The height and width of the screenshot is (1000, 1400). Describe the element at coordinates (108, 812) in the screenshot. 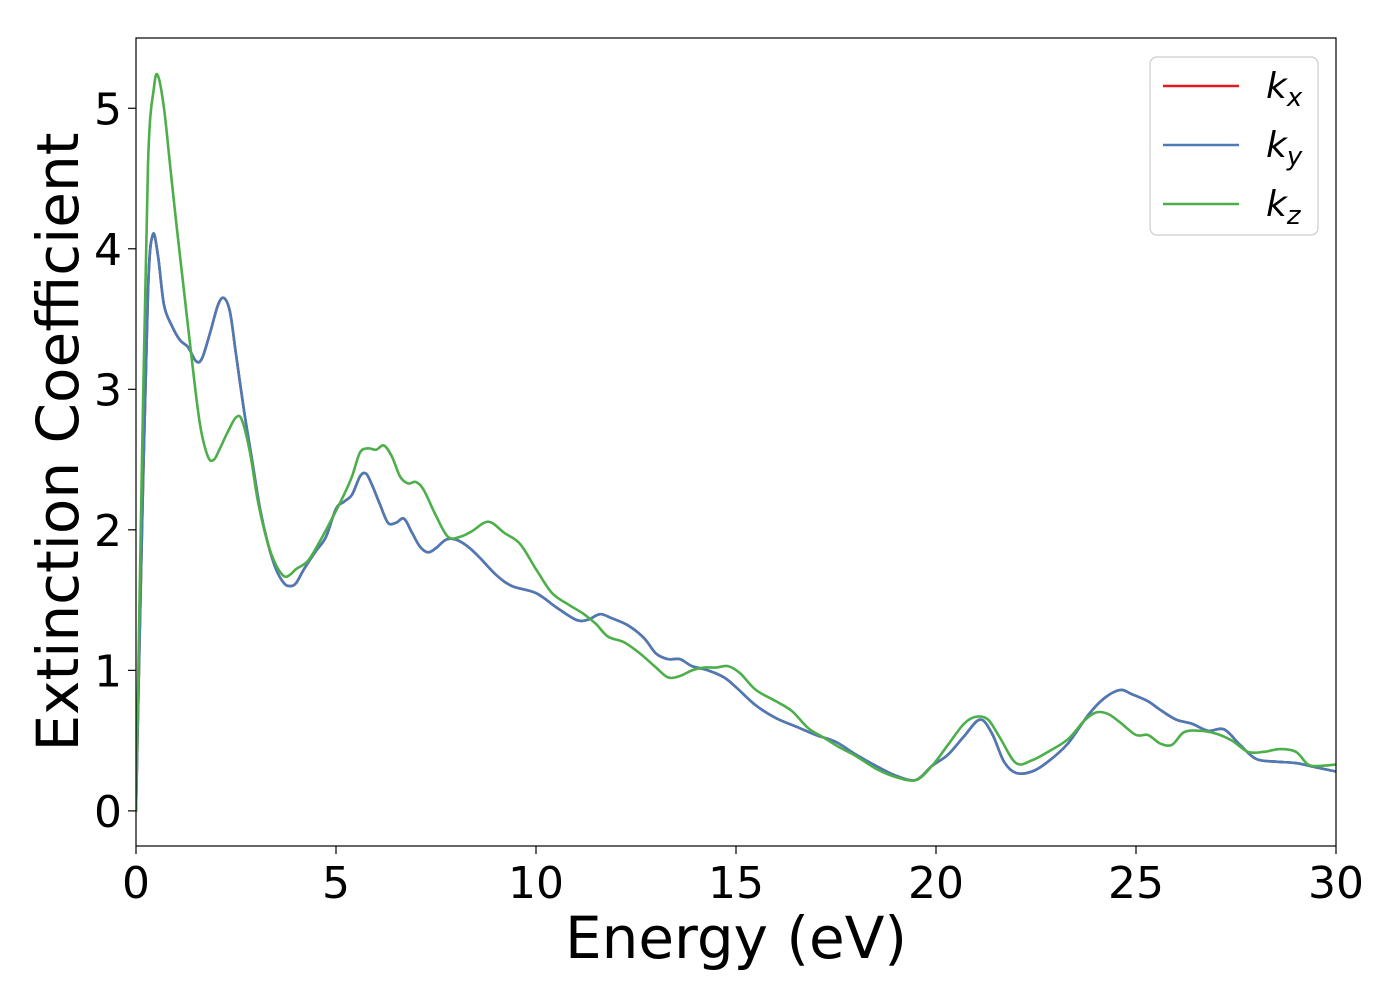

I see `y-tick-label: 0` at that location.